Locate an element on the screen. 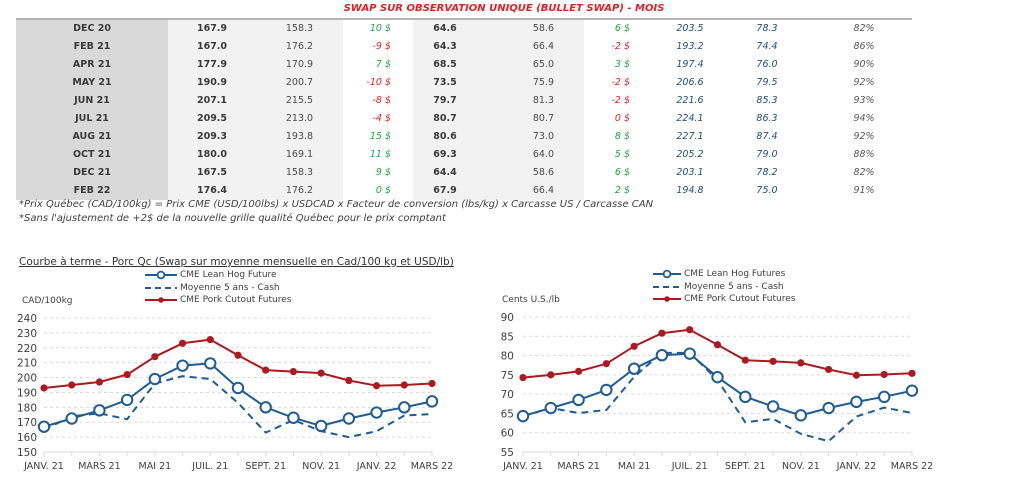 This screenshot has width=1024, height=493. cme-price-usd-cell: 80.7 is located at coordinates (445, 119).